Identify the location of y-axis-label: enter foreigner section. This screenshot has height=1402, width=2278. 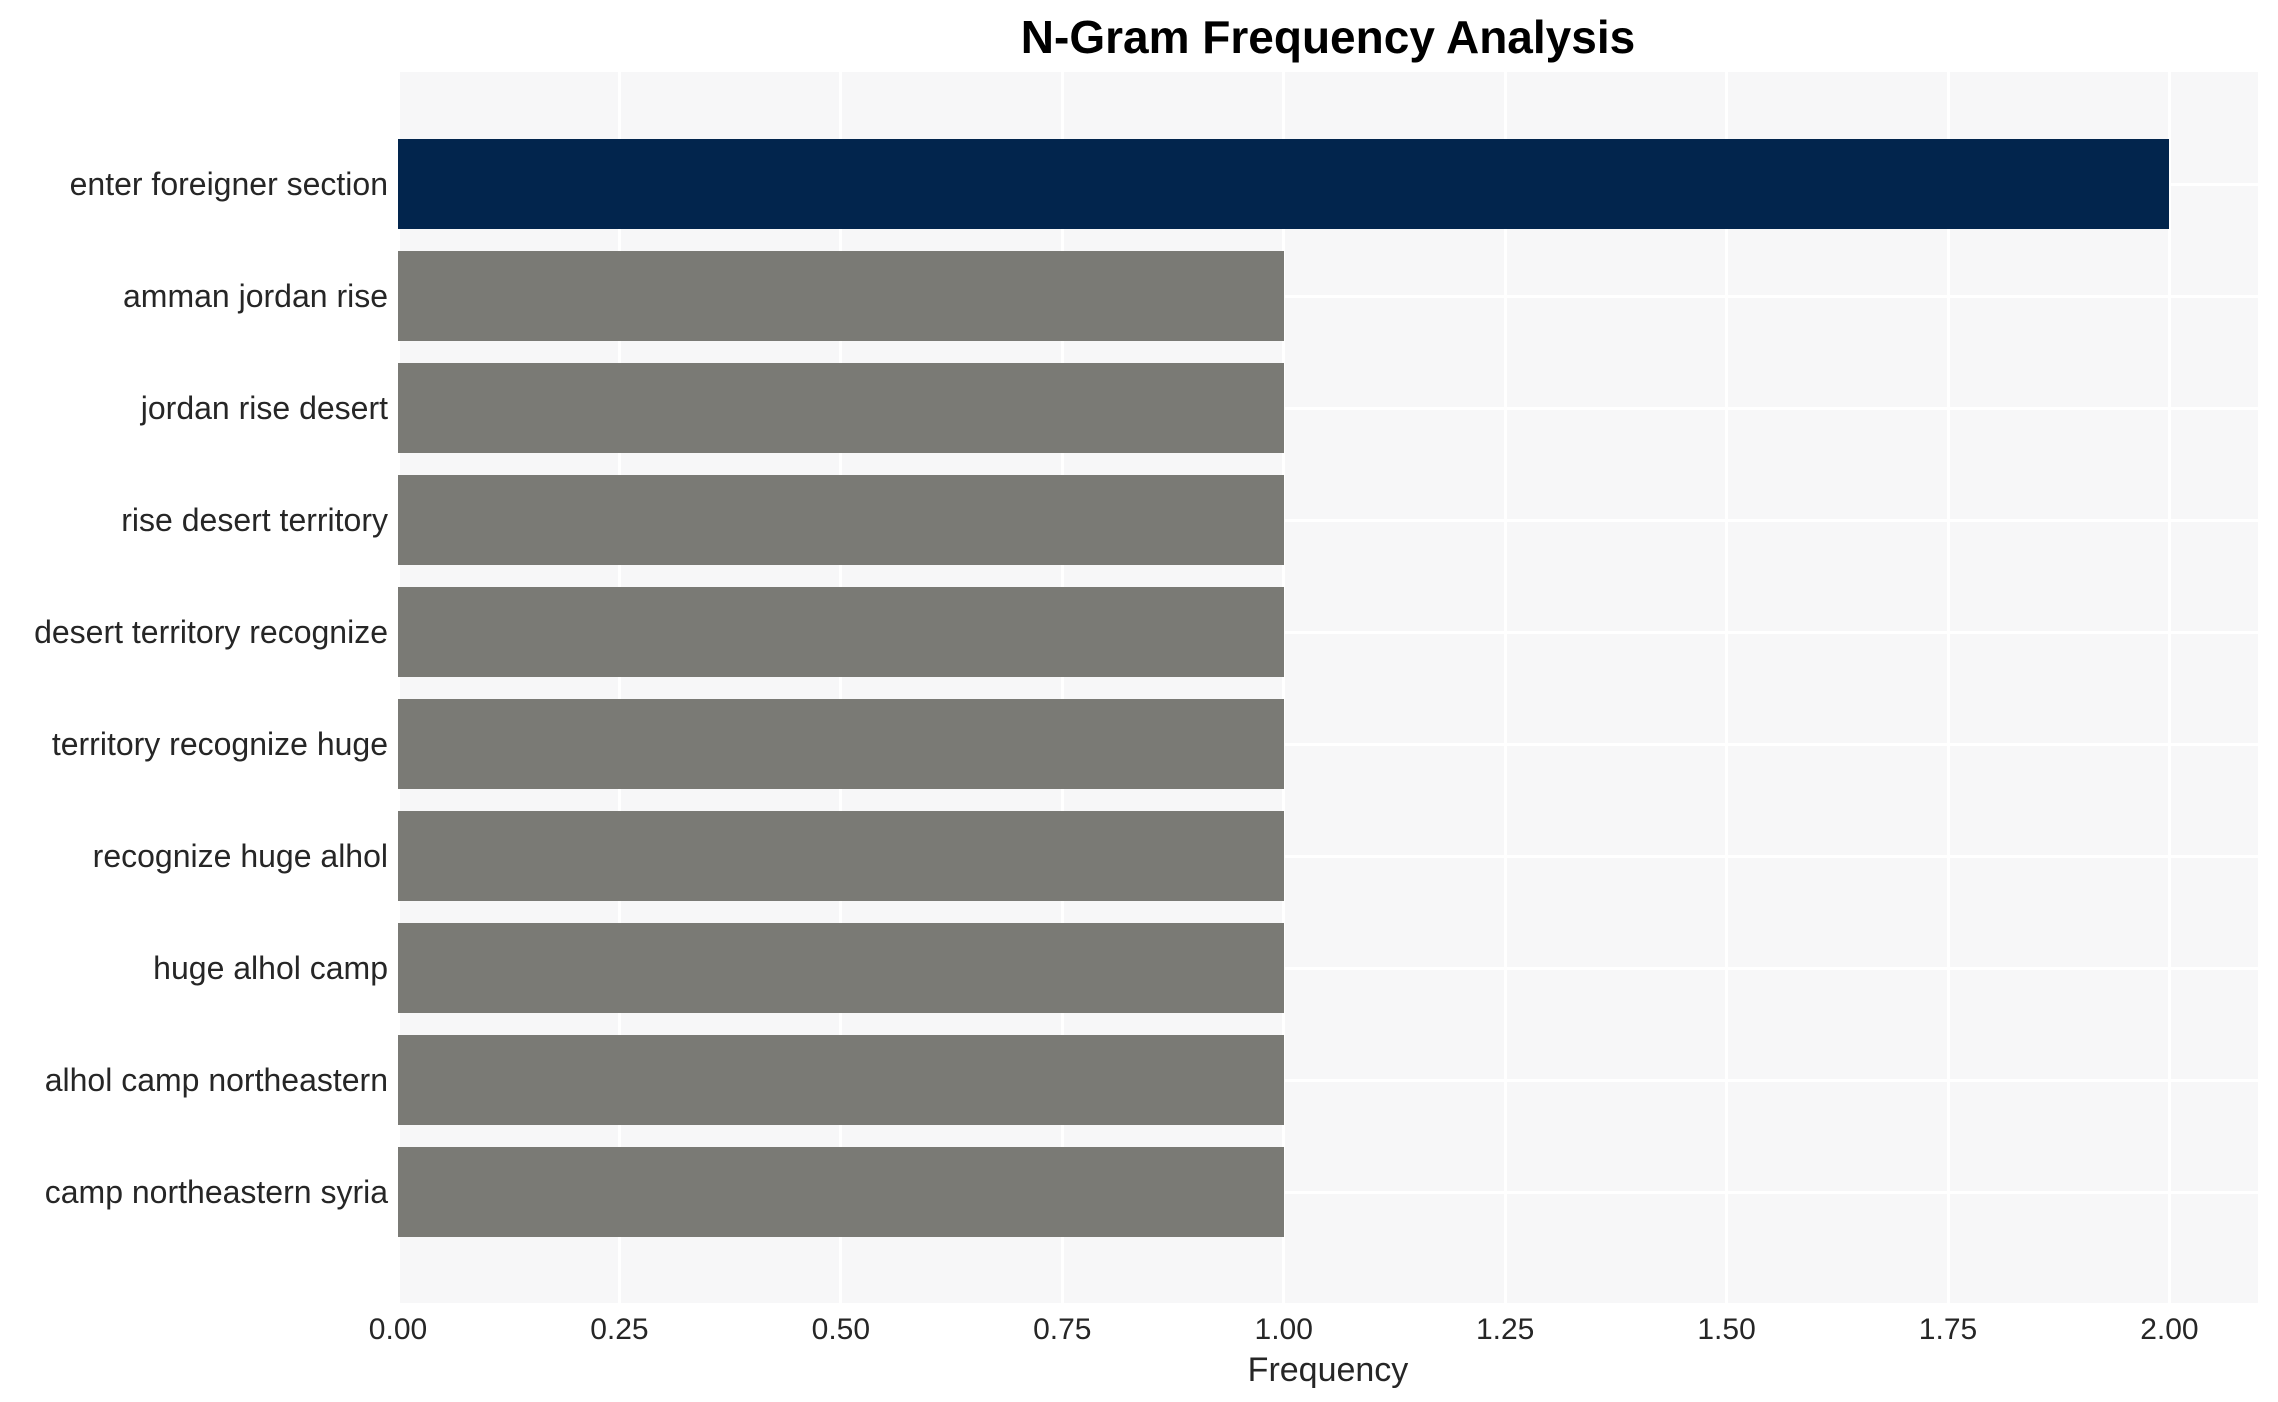
(228, 183).